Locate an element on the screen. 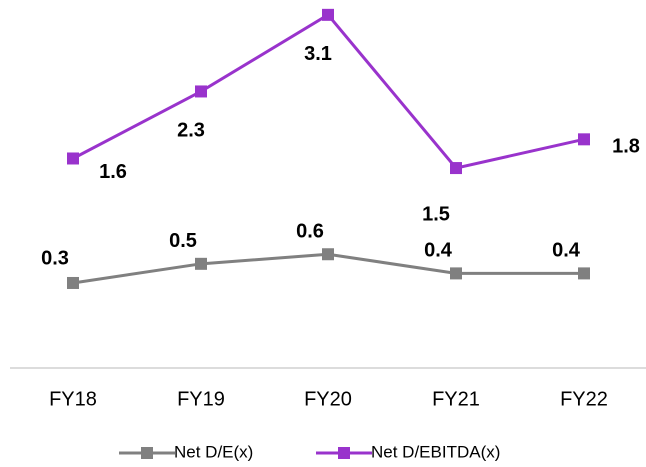 This screenshot has width=646, height=467. legend-label-1: Net D/EBITDA(x) is located at coordinates (435, 451).